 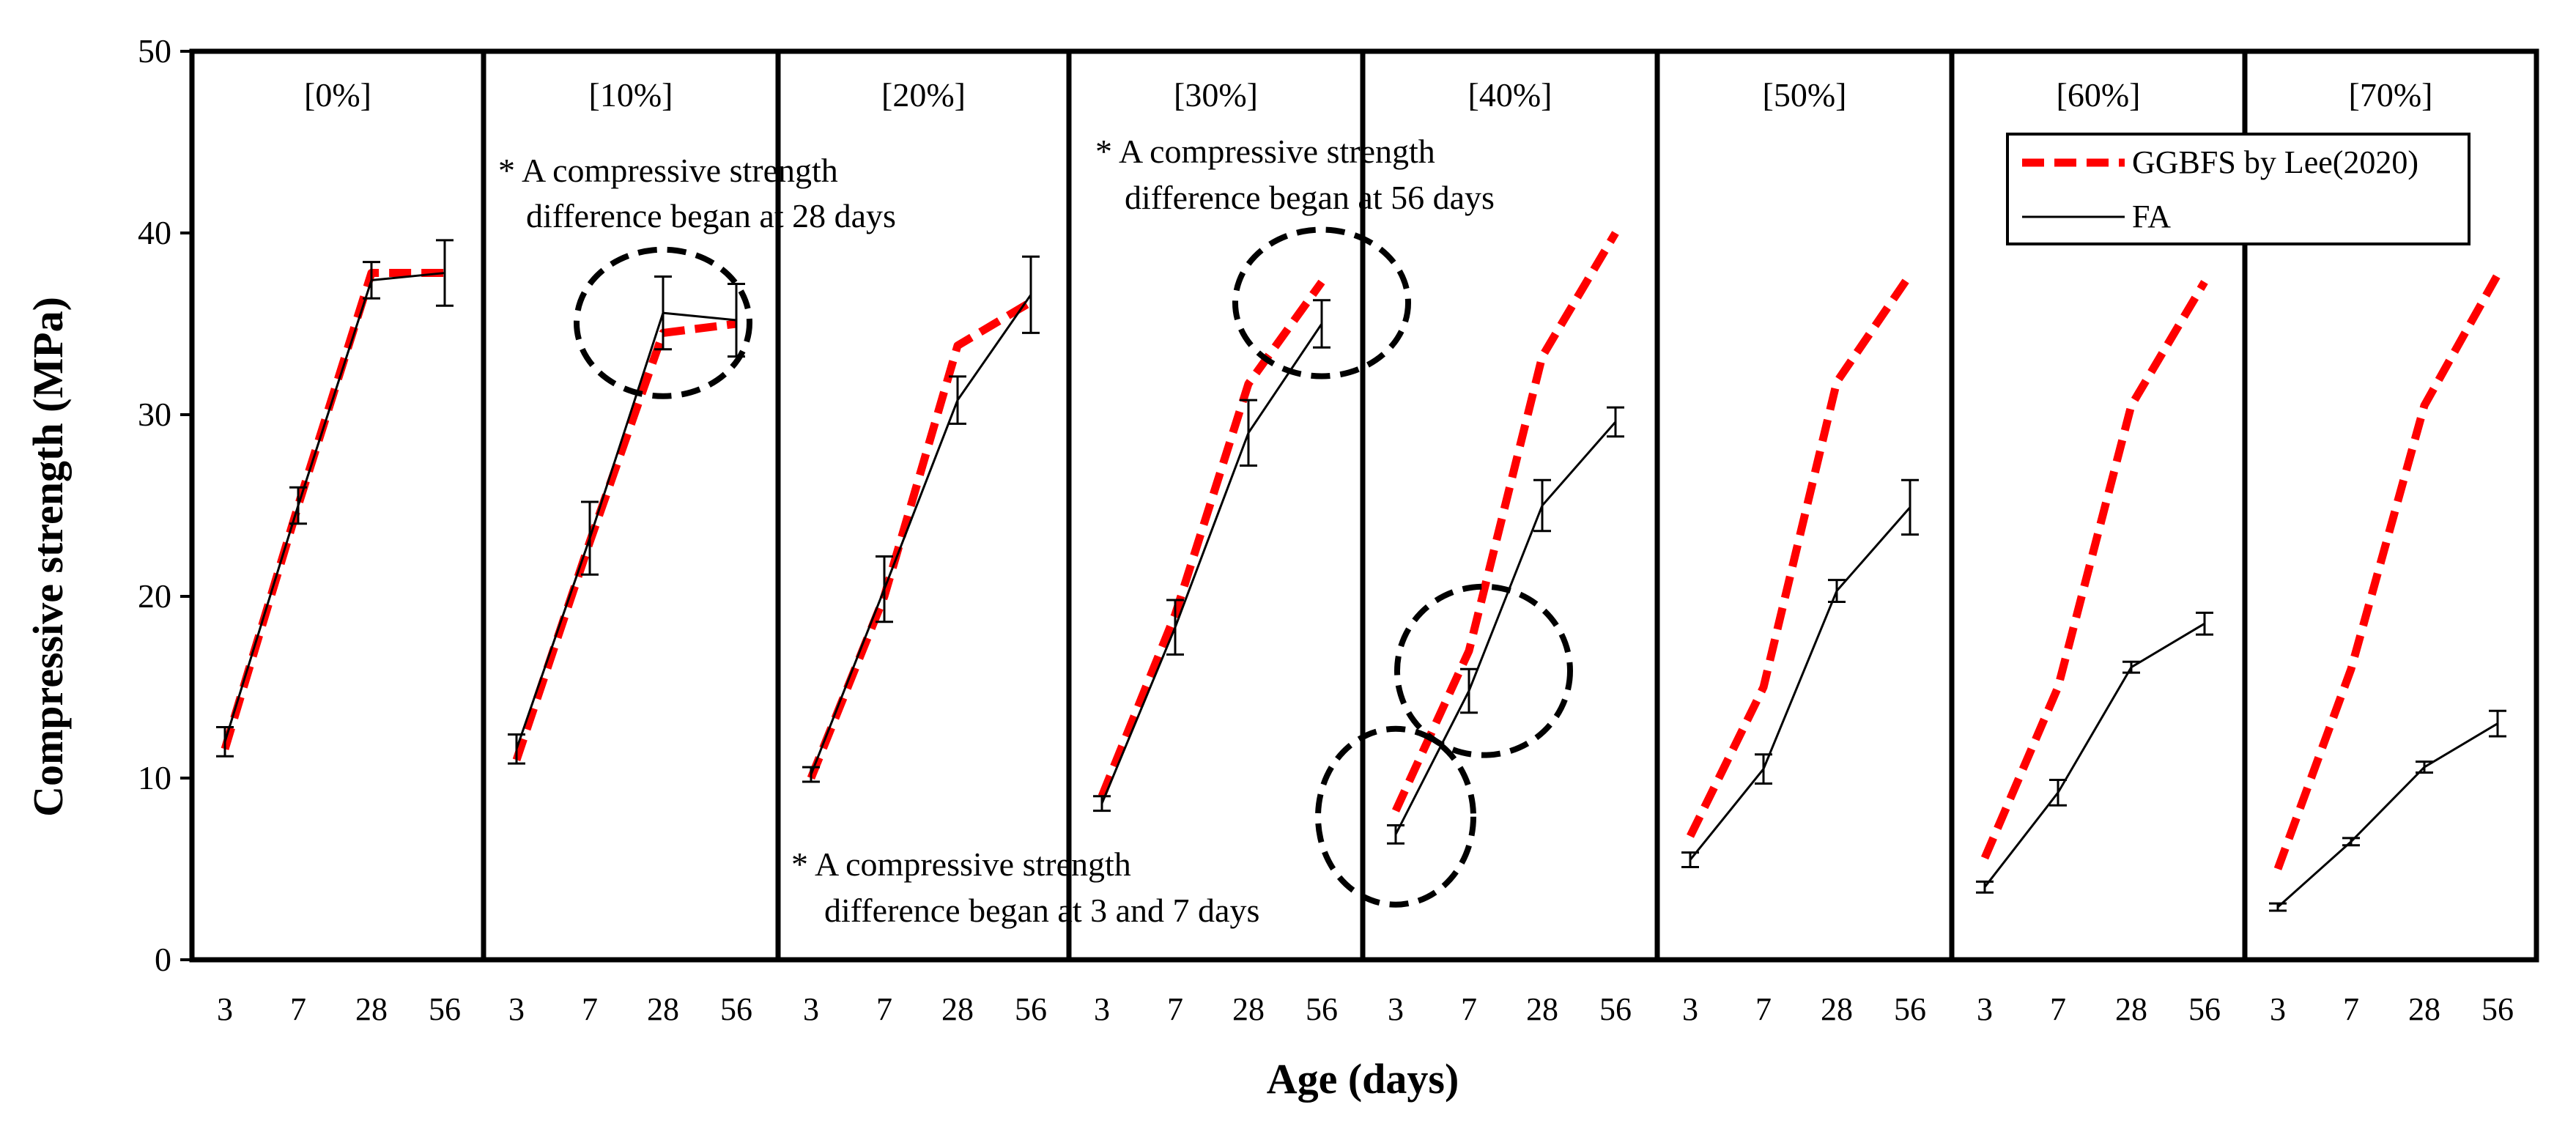 What do you see at coordinates (154, 778) in the screenshot?
I see `y-tick-label: 10` at bounding box center [154, 778].